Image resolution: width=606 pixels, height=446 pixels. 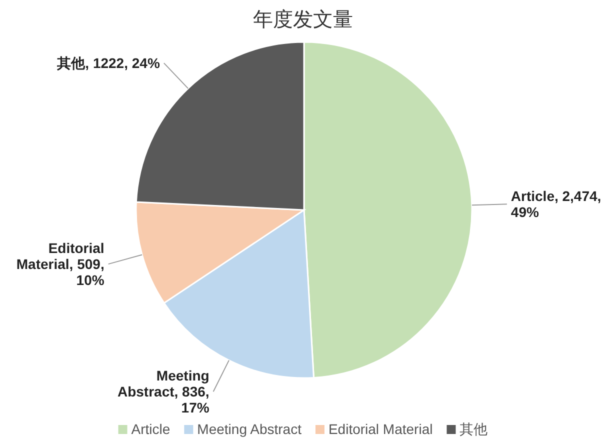 What do you see at coordinates (303, 19) in the screenshot?
I see `chart-title: 年度发文量` at bounding box center [303, 19].